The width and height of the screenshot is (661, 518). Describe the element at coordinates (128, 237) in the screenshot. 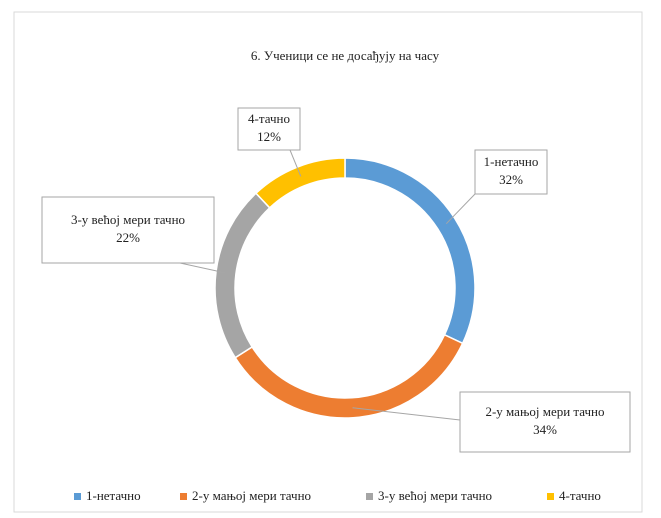

I see `data-label-value: 22%` at that location.